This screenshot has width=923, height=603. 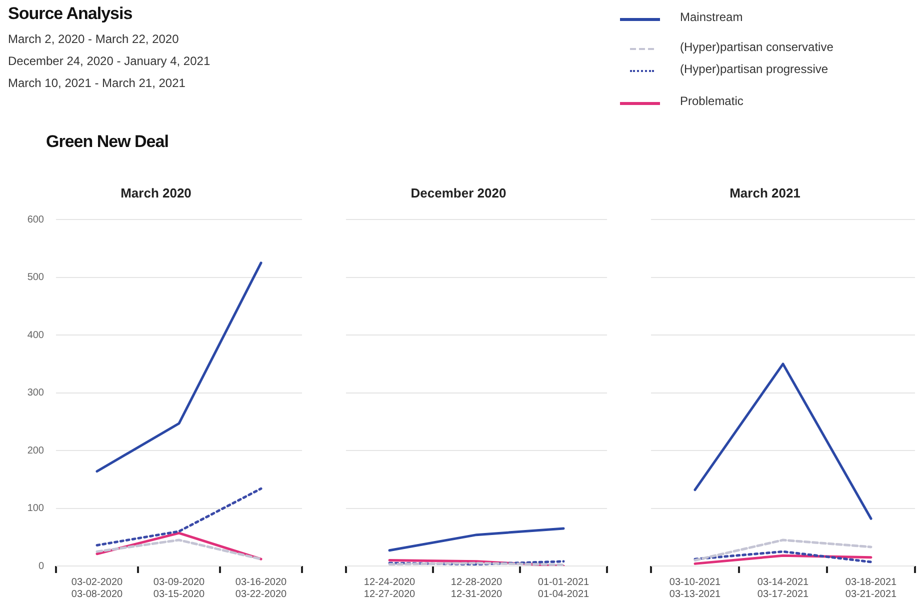 What do you see at coordinates (765, 192) in the screenshot?
I see `chart-title: March 2021` at bounding box center [765, 192].